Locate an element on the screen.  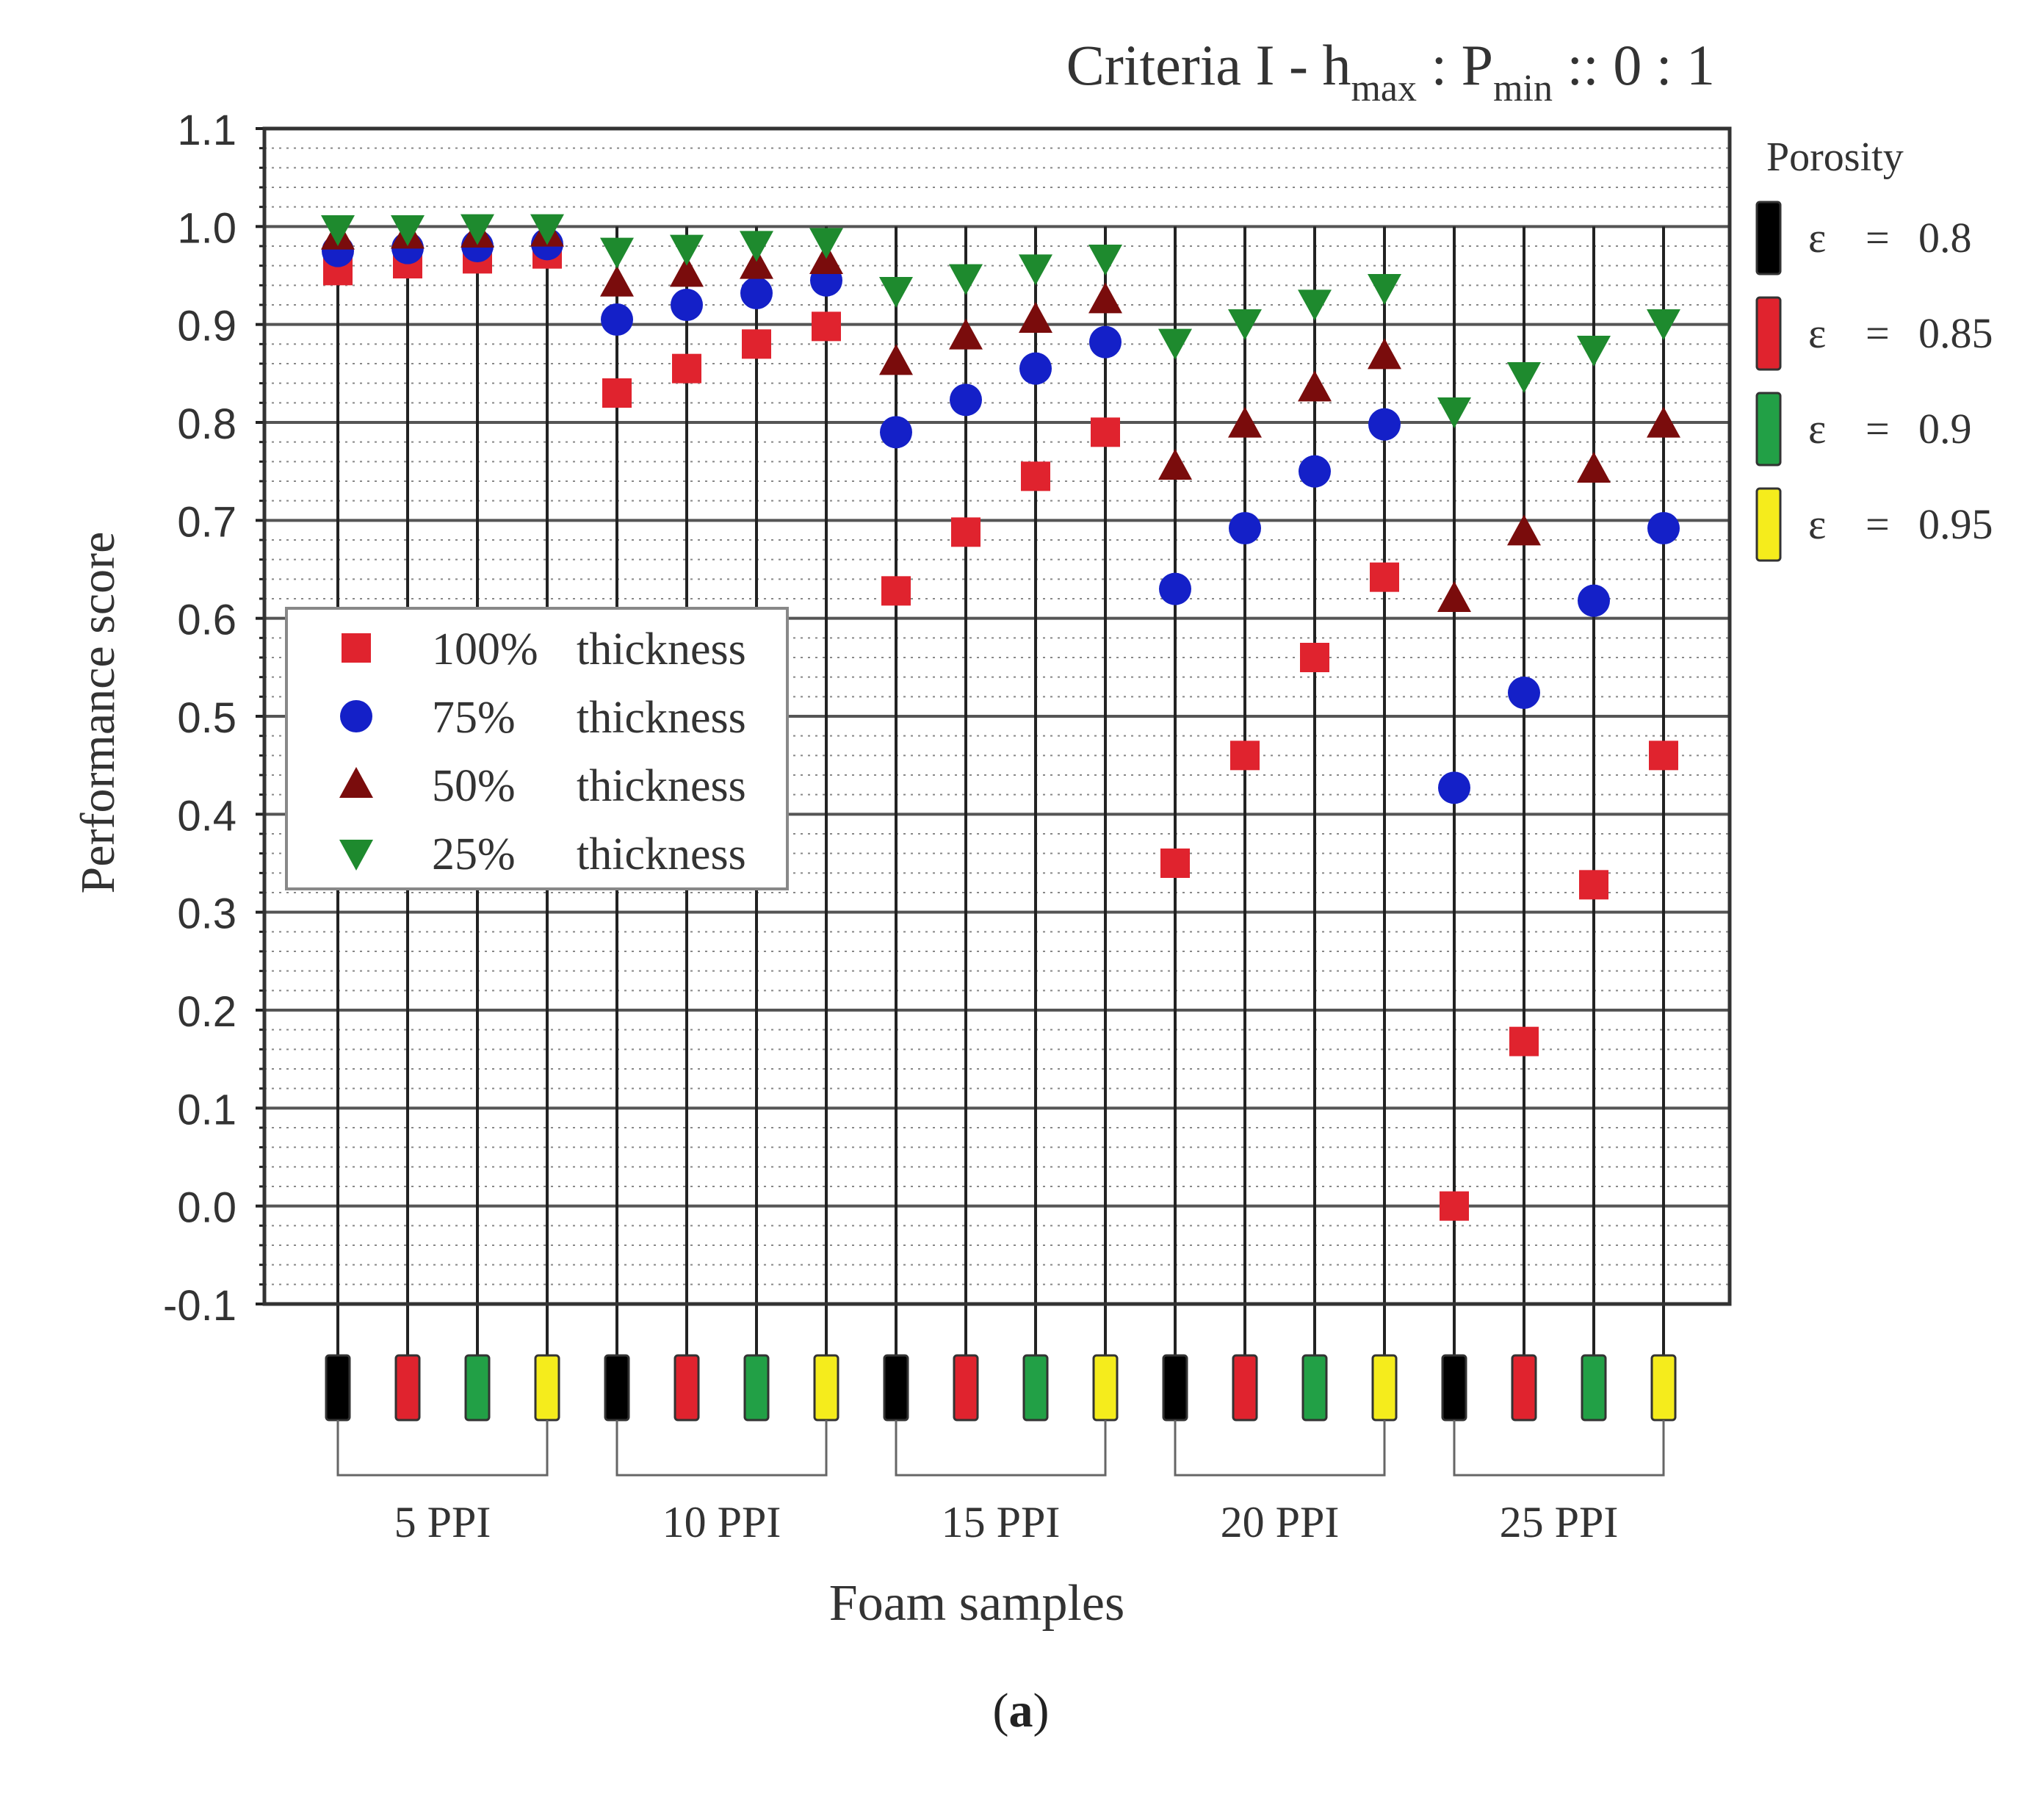
porosity-legend-title: Porosity is located at coordinates (1835, 157).